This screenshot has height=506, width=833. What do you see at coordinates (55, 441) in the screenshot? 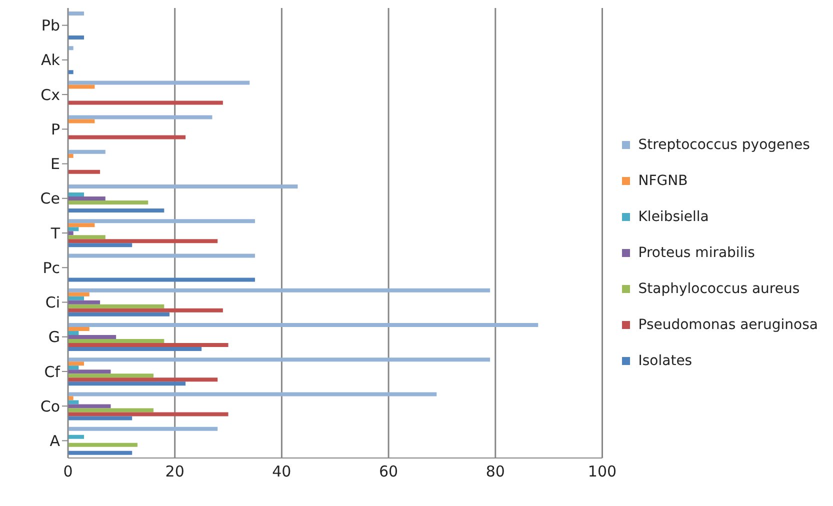
I see `y-tick-label: A` at bounding box center [55, 441].